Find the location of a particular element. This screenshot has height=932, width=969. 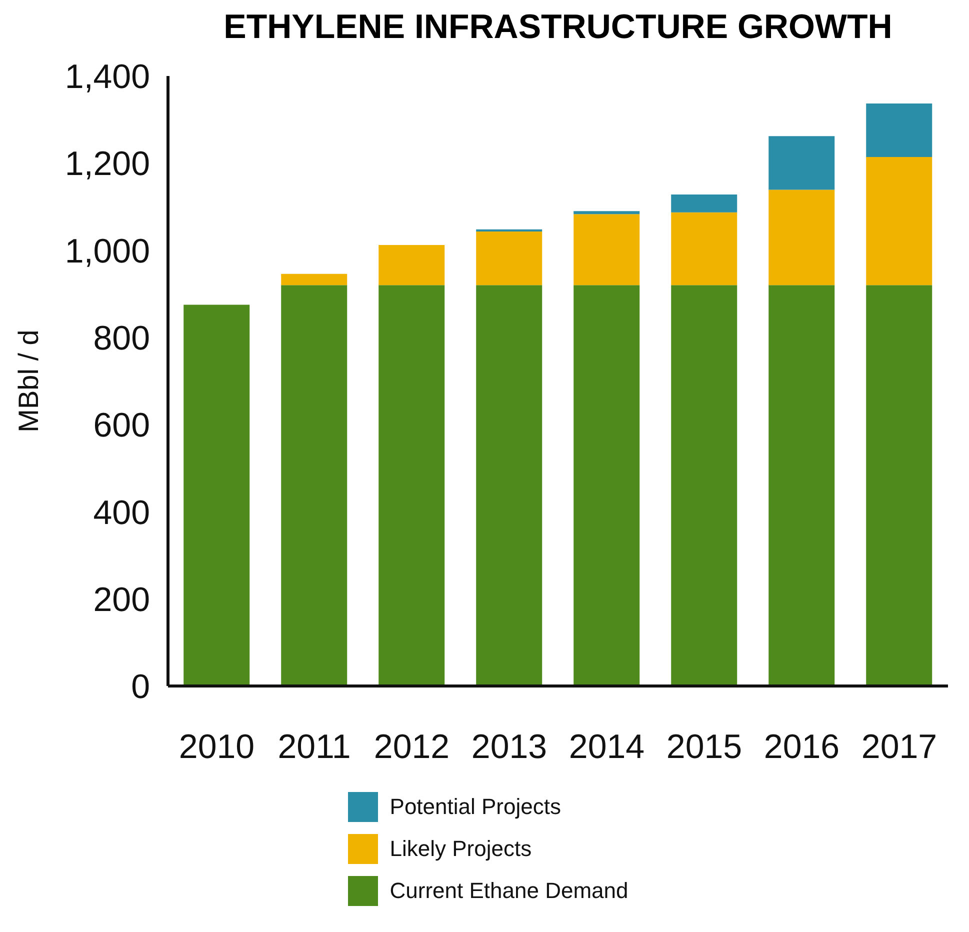

x-tick-label: 2010 is located at coordinates (216, 747).